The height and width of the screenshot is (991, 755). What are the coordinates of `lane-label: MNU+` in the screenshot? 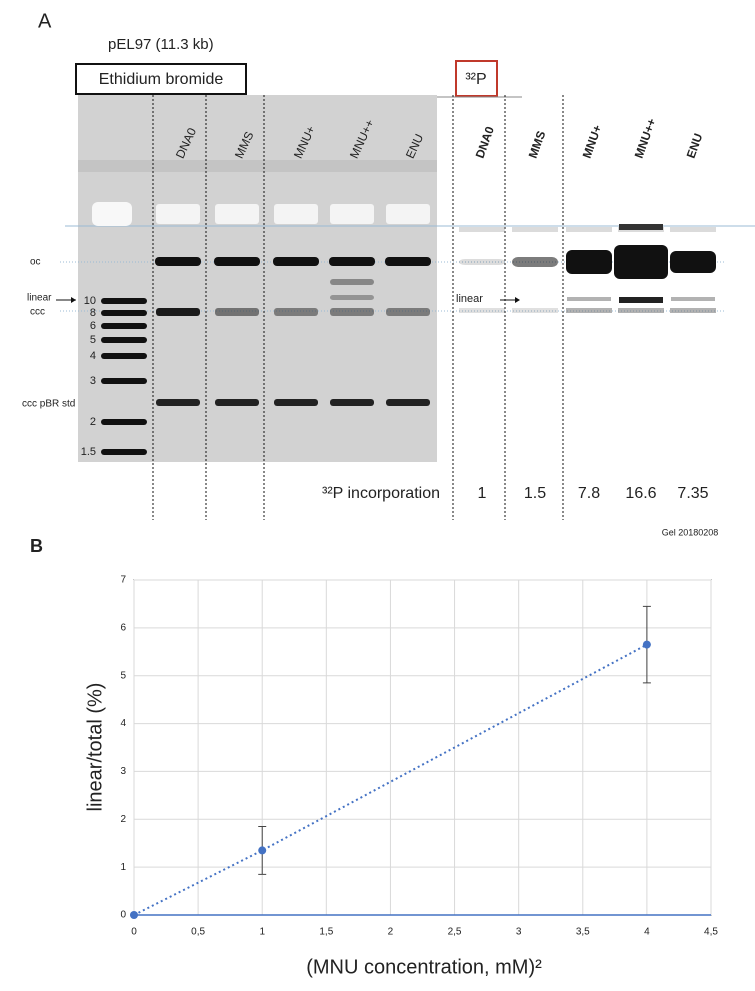 It's located at (592, 141).